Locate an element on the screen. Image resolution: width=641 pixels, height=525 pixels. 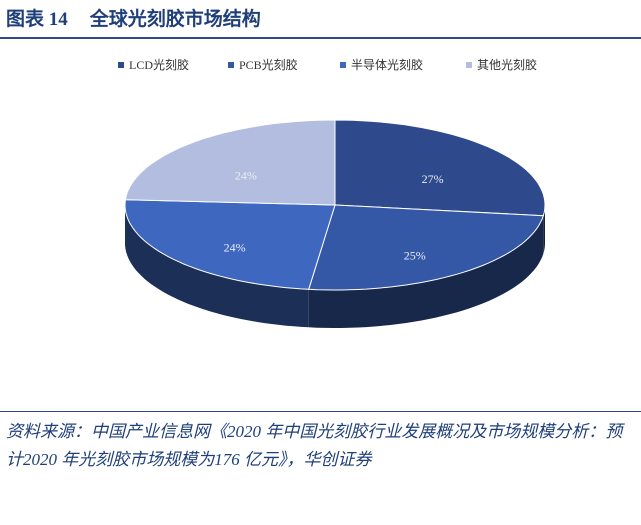
figure-label: 图表 14 is located at coordinates (37, 19).